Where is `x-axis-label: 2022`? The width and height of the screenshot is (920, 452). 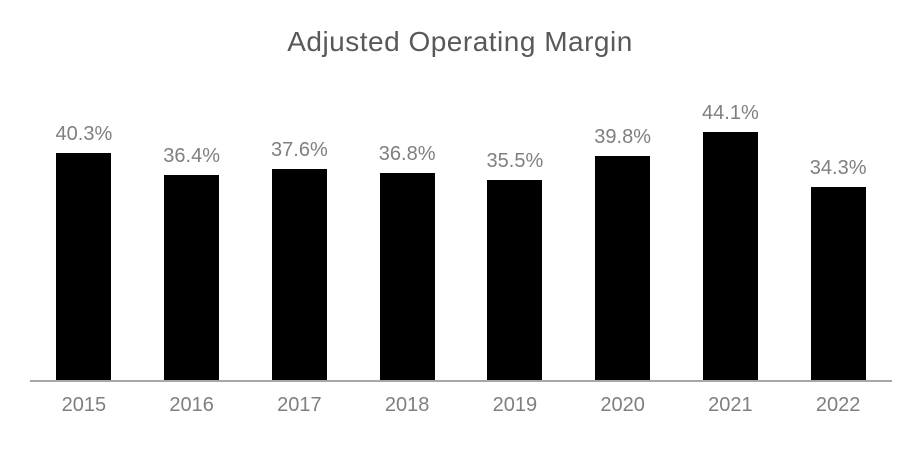
x-axis-label: 2022 is located at coordinates (838, 405).